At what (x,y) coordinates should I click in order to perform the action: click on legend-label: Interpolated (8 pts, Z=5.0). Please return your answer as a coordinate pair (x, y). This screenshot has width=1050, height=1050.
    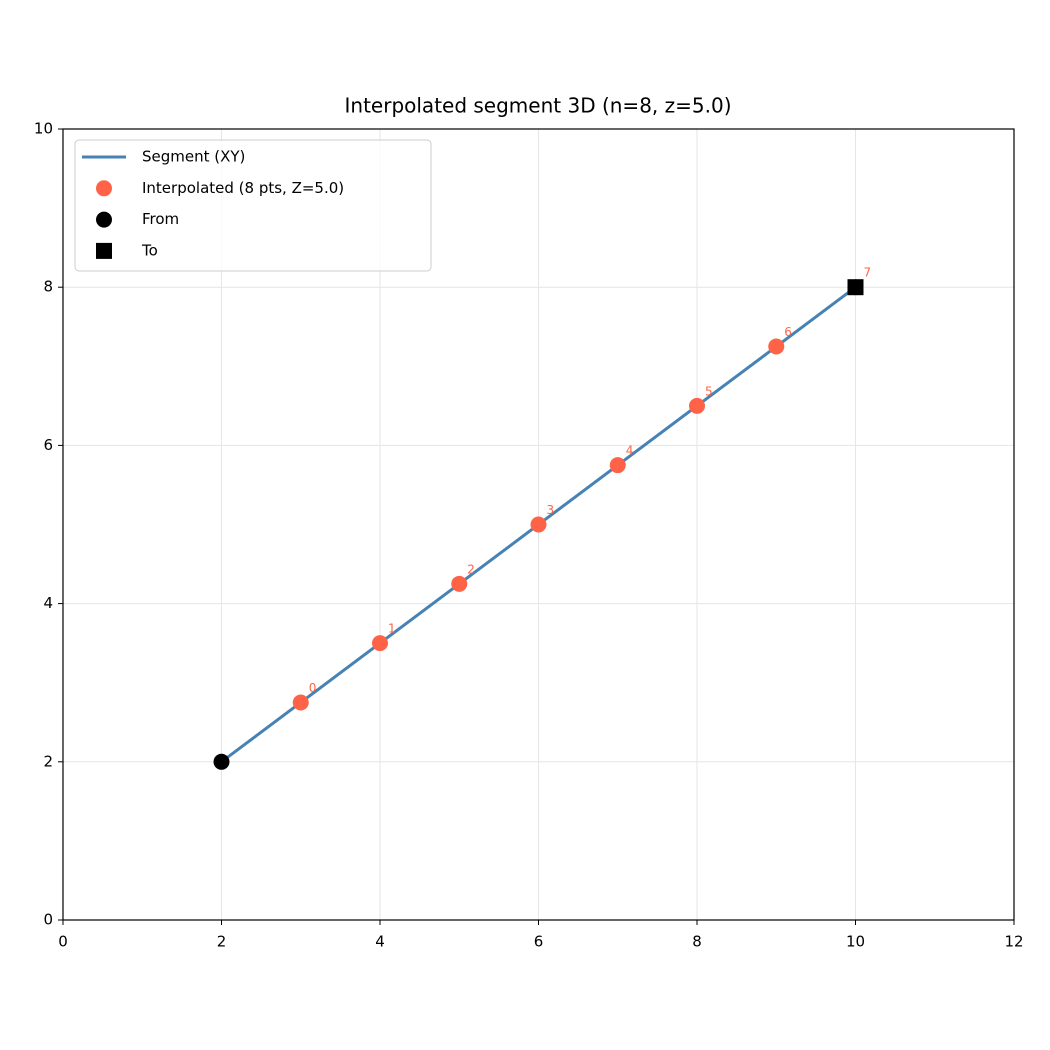
    Looking at the image, I should click on (243, 188).